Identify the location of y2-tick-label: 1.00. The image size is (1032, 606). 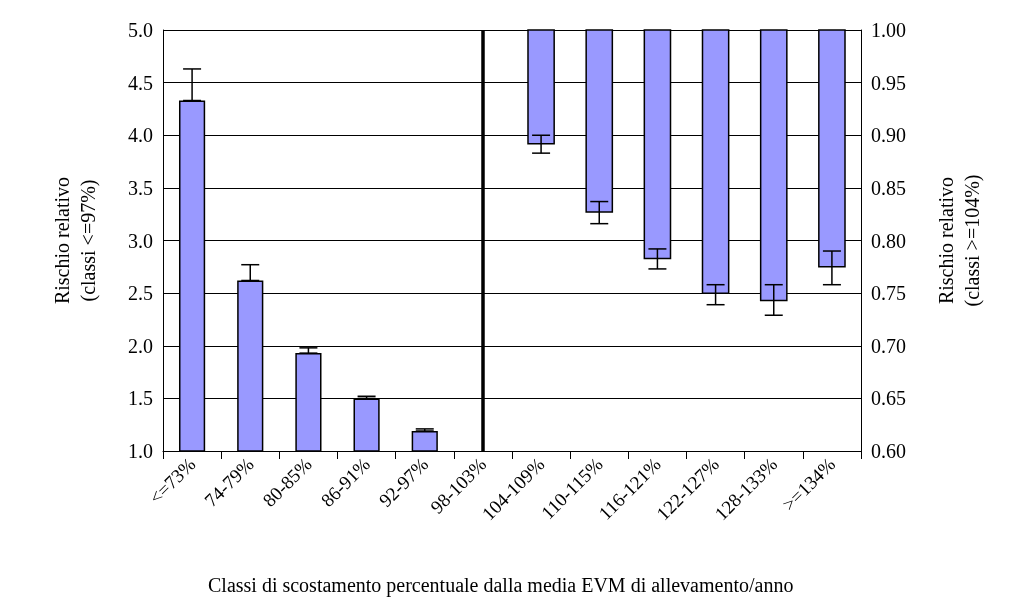
(888, 30).